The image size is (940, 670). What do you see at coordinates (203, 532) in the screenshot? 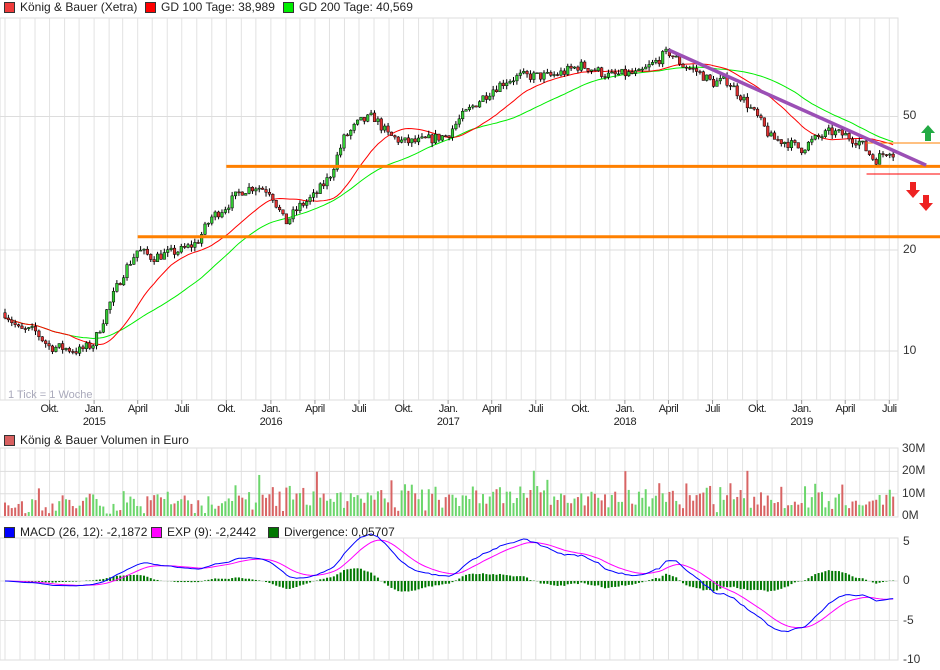
I see `legend-exp: EXP (9): -2,2442` at bounding box center [203, 532].